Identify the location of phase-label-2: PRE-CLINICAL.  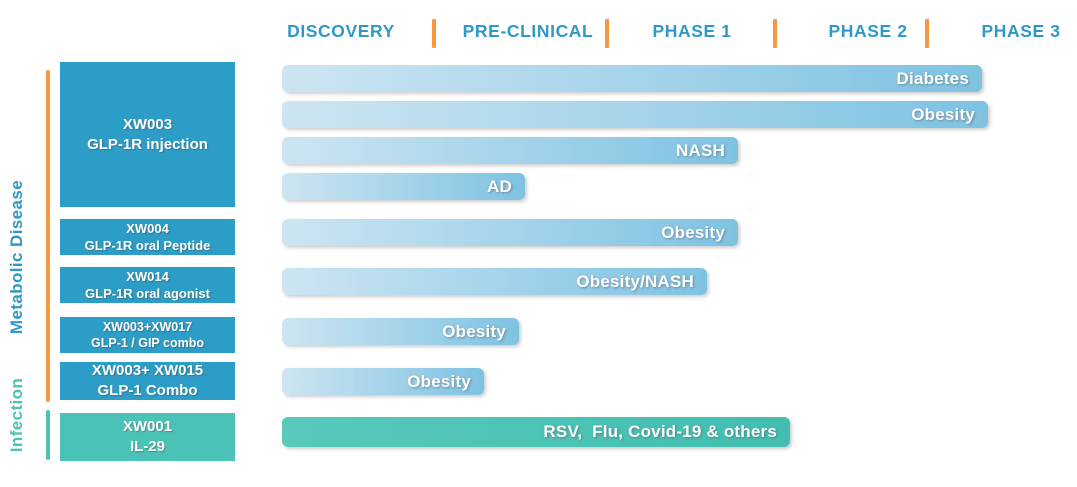
(528, 31).